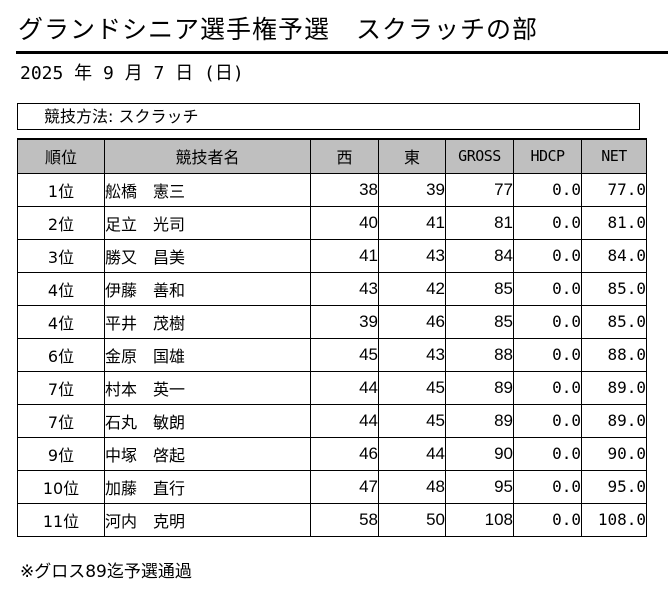 The height and width of the screenshot is (606, 671). Describe the element at coordinates (278, 29) in the screenshot. I see `page-title: グランドシニア選手権予選 スクラッチの部` at that location.